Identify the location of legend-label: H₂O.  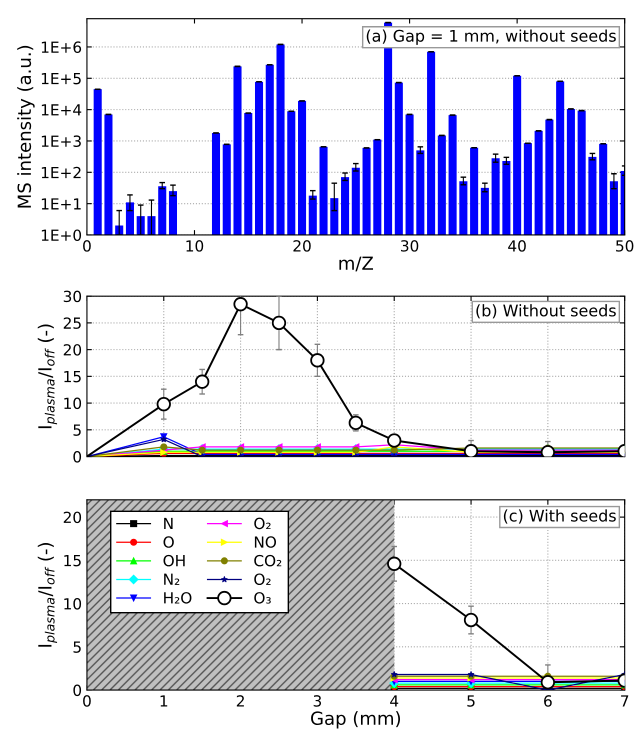
(178, 598).